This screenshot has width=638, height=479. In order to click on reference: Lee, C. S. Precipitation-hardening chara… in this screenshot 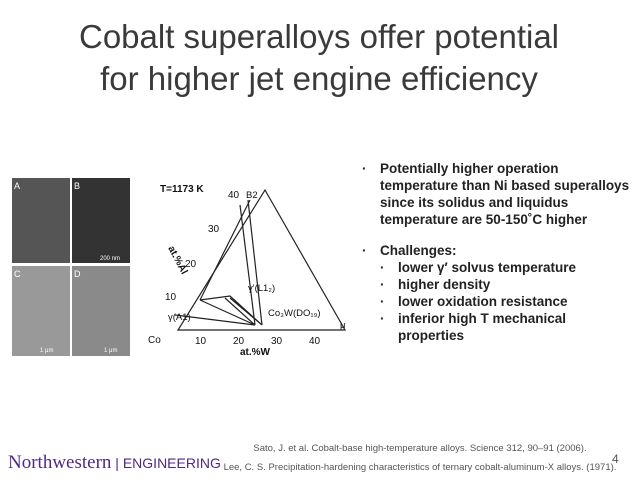, I will do `click(420, 467)`.